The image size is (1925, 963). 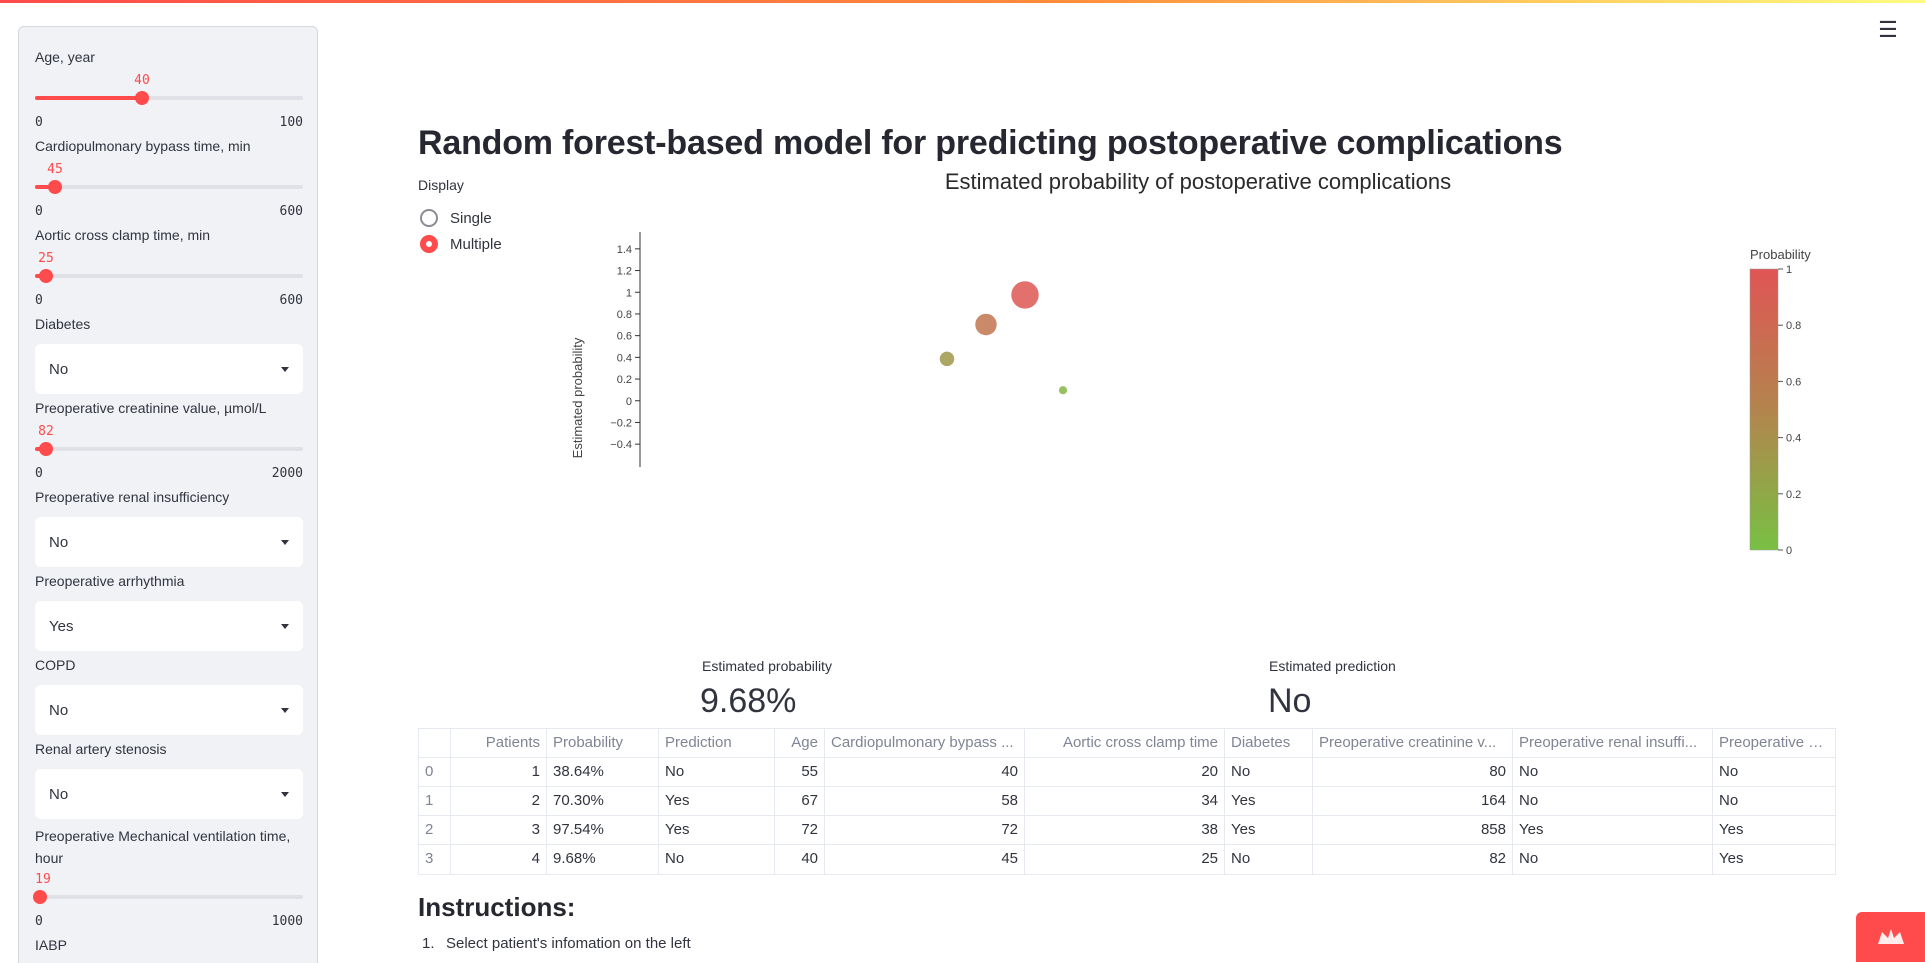 I want to click on renal-insufficiency-select: No, so click(x=169, y=542).